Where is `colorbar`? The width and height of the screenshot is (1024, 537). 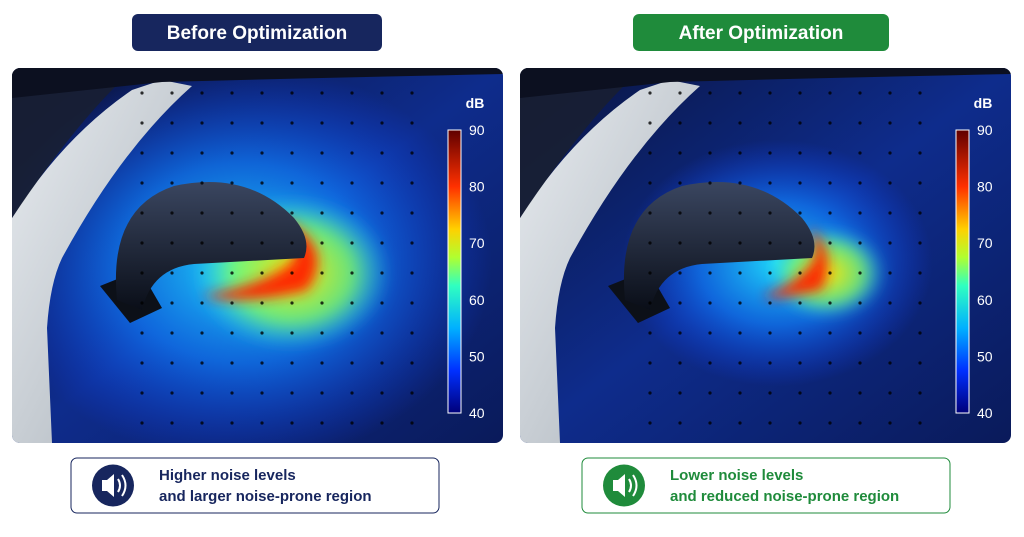 colorbar is located at coordinates (454, 271).